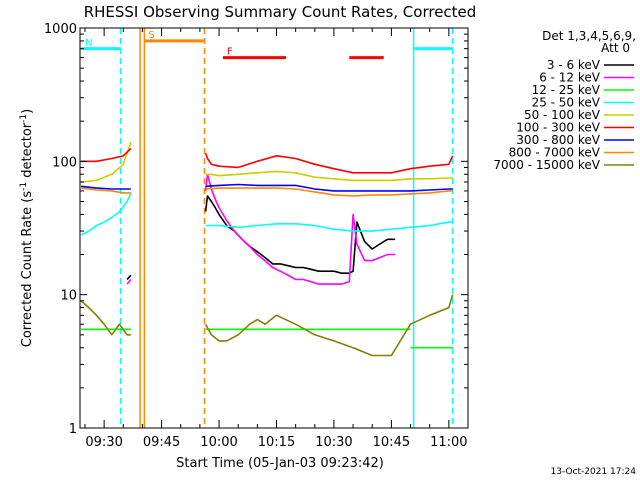 This screenshot has width=640, height=480. What do you see at coordinates (558, 128) in the screenshot?
I see `legend-label-100-300-kev: 100 - 300 keV` at bounding box center [558, 128].